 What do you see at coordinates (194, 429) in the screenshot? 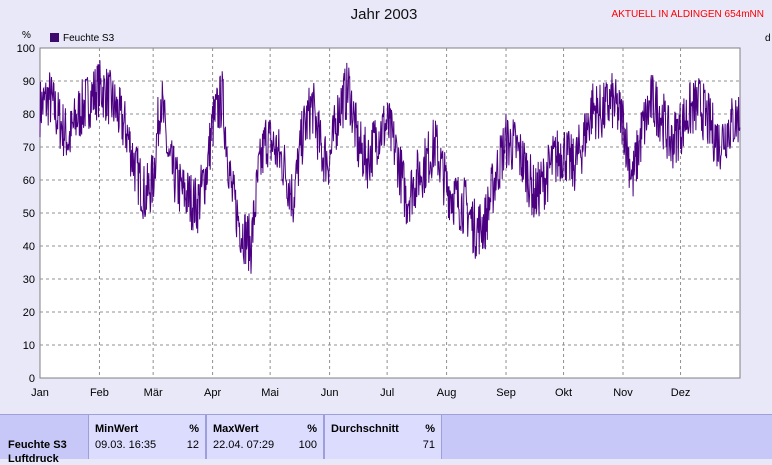
I see `min-unit: %` at bounding box center [194, 429].